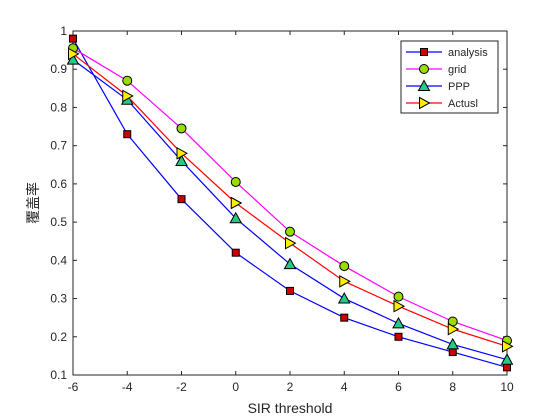  What do you see at coordinates (507, 387) in the screenshot?
I see `x-tick-label: 10` at bounding box center [507, 387].